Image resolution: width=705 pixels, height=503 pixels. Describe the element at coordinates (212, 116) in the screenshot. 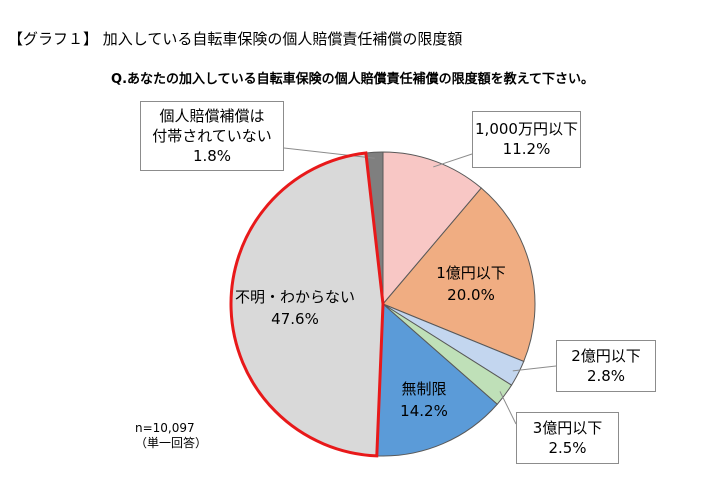

I see `slice-label-futai-line1: 個人賠償補償は` at that location.